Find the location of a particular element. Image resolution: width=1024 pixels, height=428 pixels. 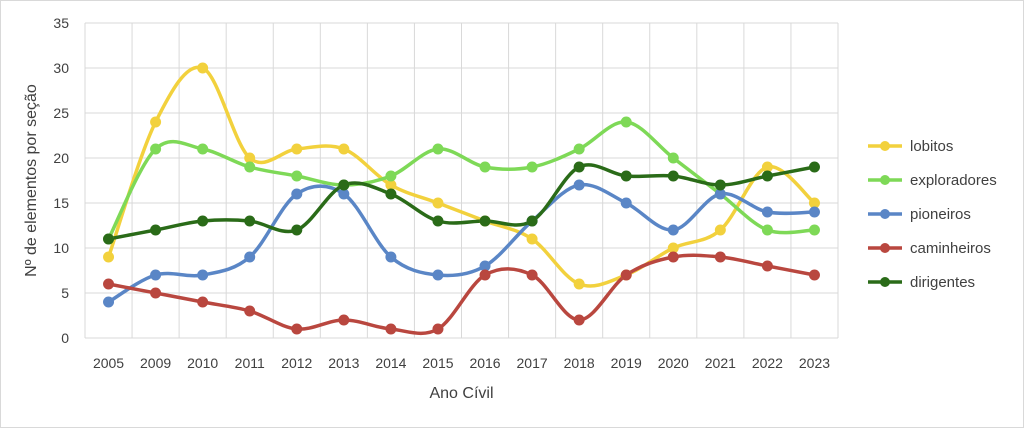

legend-marker-exploradores is located at coordinates (885, 180).